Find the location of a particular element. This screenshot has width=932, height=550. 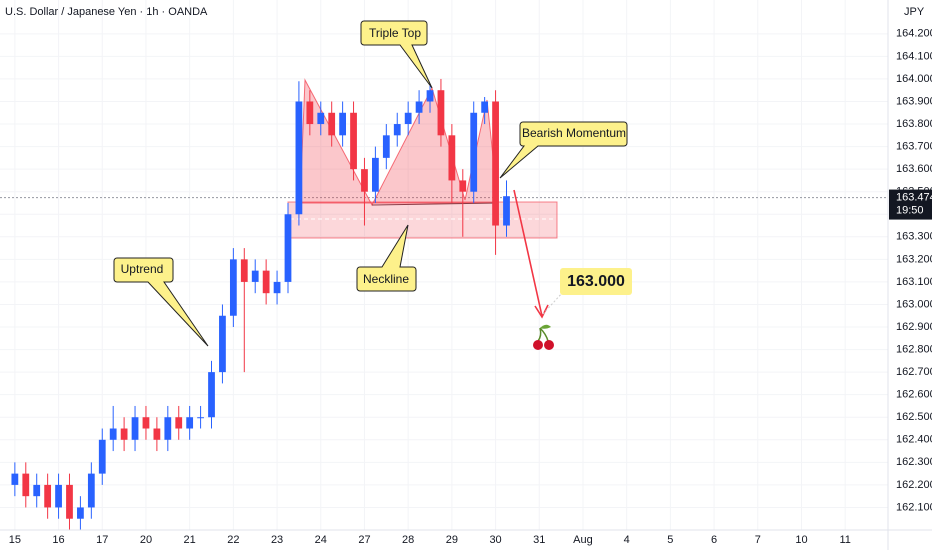

y-tick-label: 162.800 is located at coordinates (914, 349).